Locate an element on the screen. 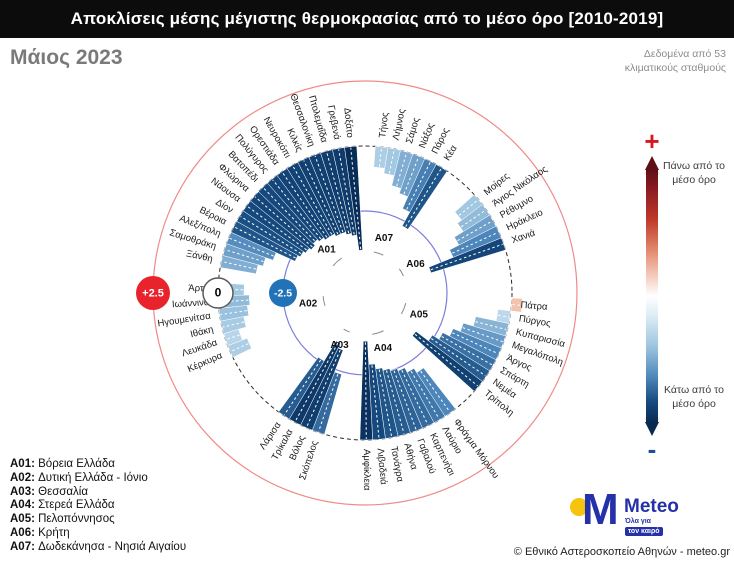  region-code: A06: is located at coordinates (24, 532).